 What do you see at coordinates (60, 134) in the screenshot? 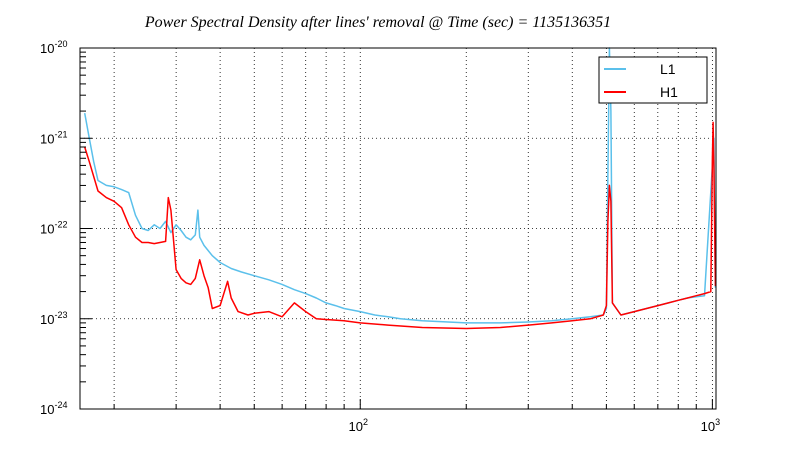
I see `y-tick-exp: -21` at bounding box center [60, 134].